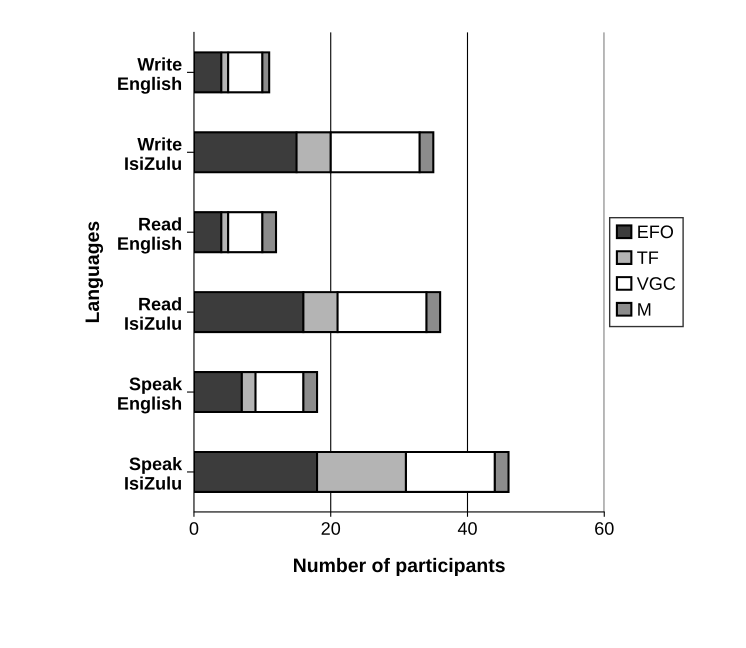 This screenshot has width=746, height=648. I want to click on legend-label: TF, so click(647, 257).